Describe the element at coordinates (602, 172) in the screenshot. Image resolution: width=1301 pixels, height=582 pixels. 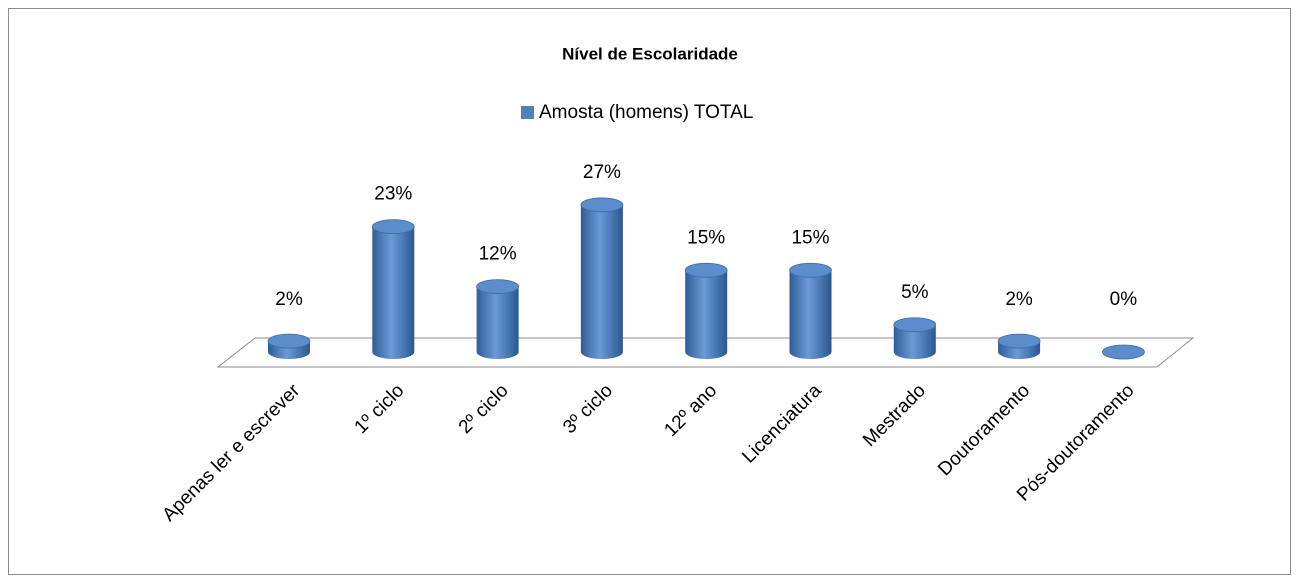
I see `value-label: 27%` at that location.